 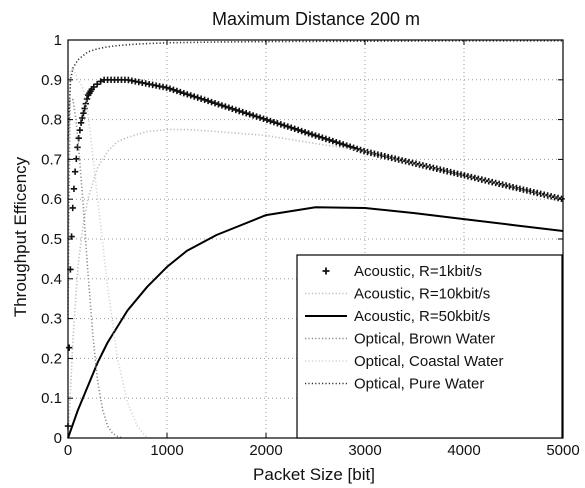 I want to click on legend-label: Acoustic, R=10kbit/s, so click(x=422, y=294).